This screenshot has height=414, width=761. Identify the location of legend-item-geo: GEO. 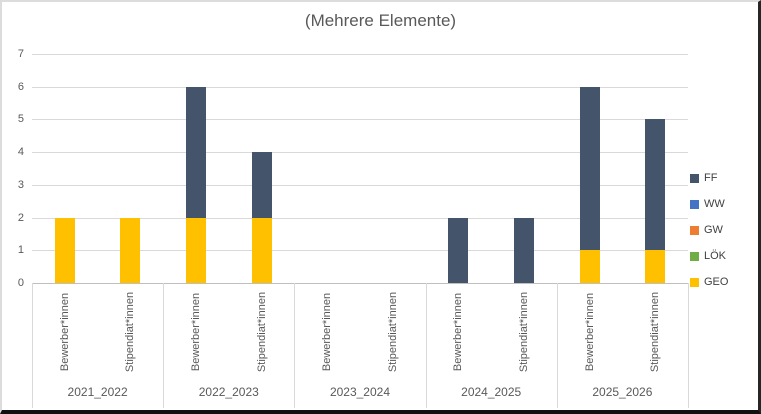
(709, 282).